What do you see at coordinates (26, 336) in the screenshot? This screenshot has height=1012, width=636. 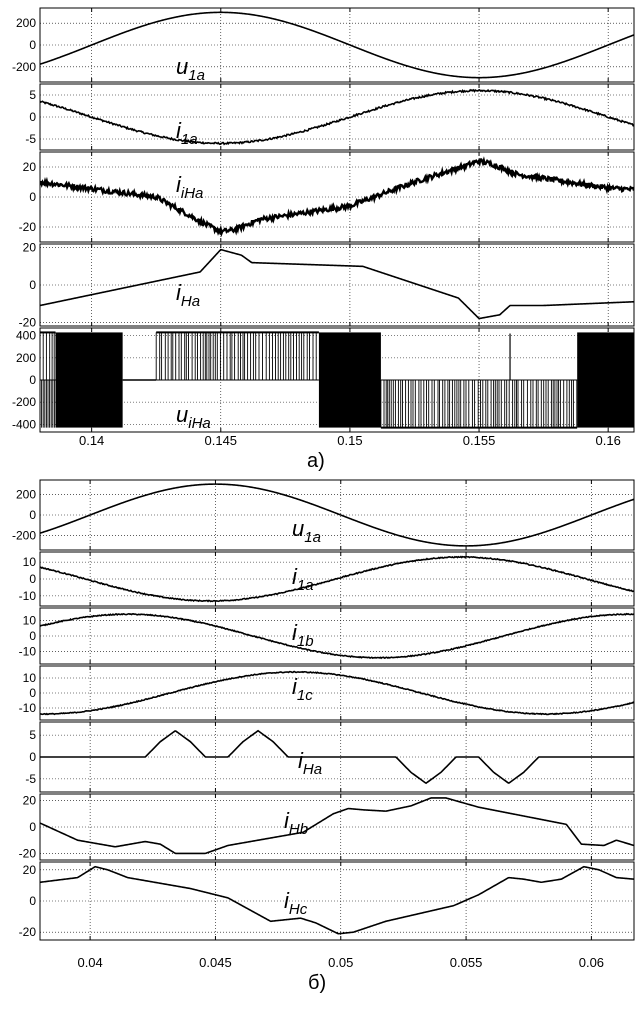 I see `y-tick-label: 400` at bounding box center [26, 336].